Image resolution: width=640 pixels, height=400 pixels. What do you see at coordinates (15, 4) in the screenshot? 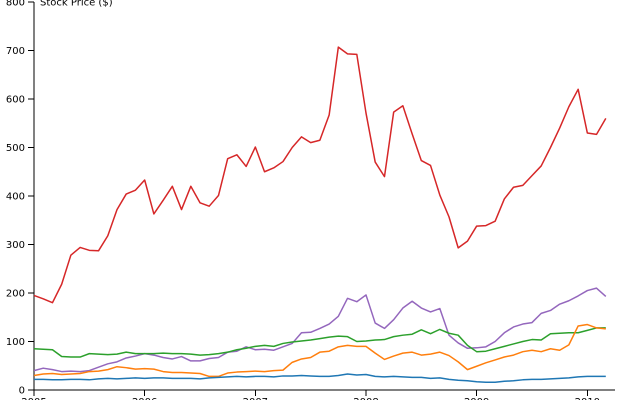
I see `y-tick-label: 800` at bounding box center [15, 4].